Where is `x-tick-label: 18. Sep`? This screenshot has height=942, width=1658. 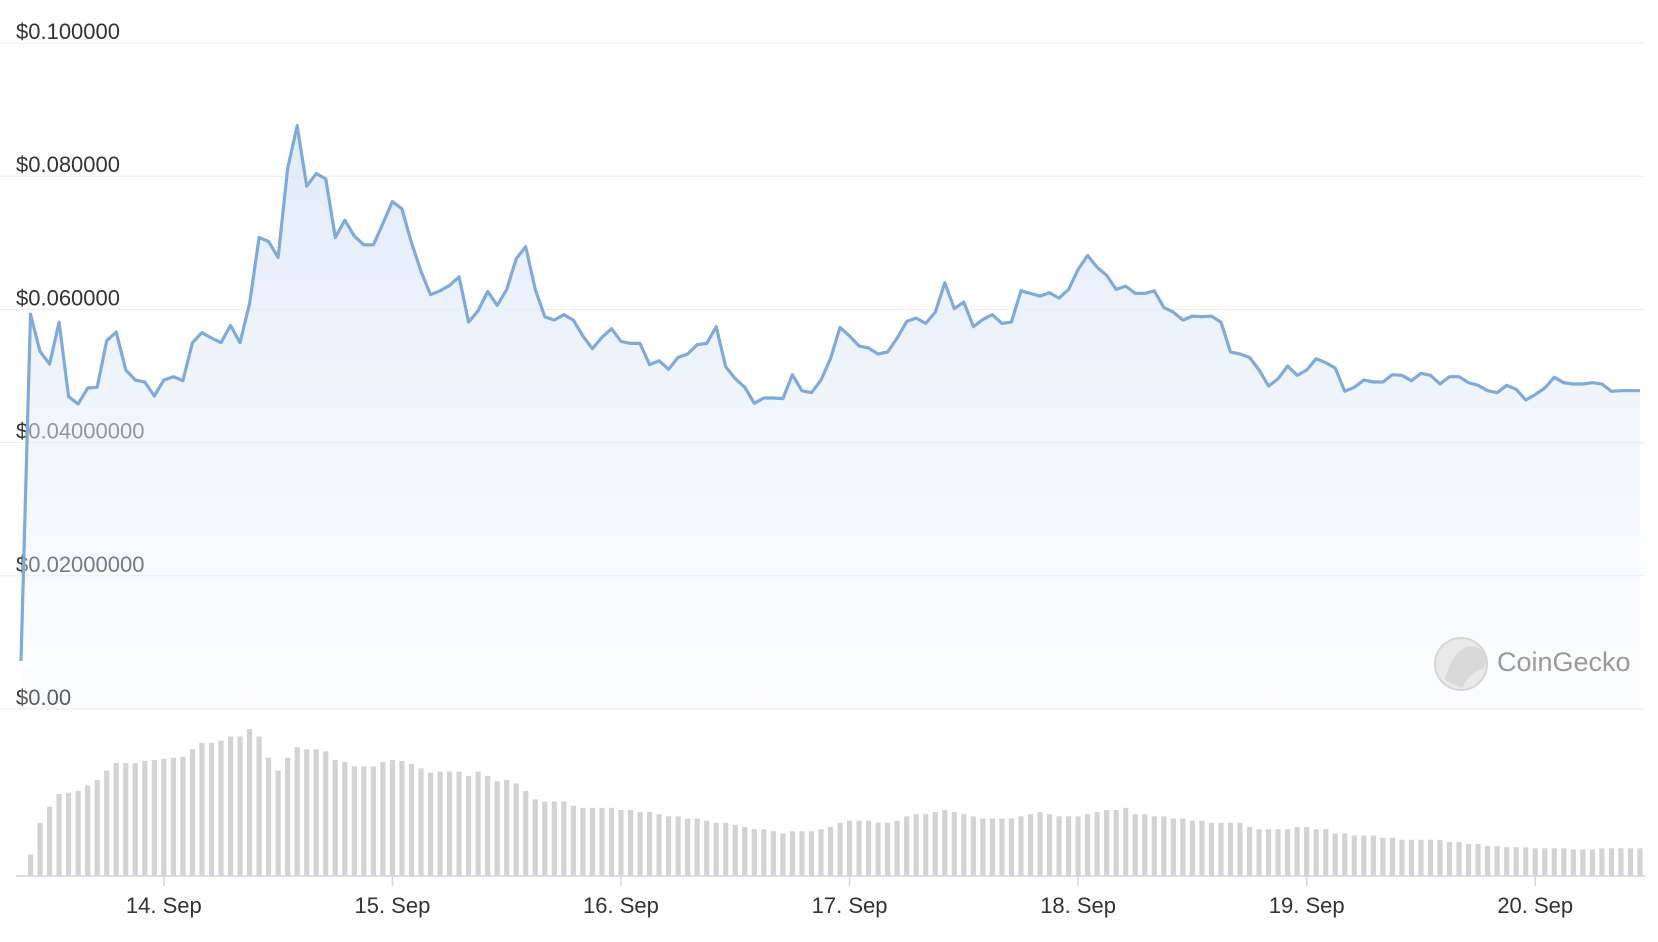 x-tick-label: 18. Sep is located at coordinates (1078, 905).